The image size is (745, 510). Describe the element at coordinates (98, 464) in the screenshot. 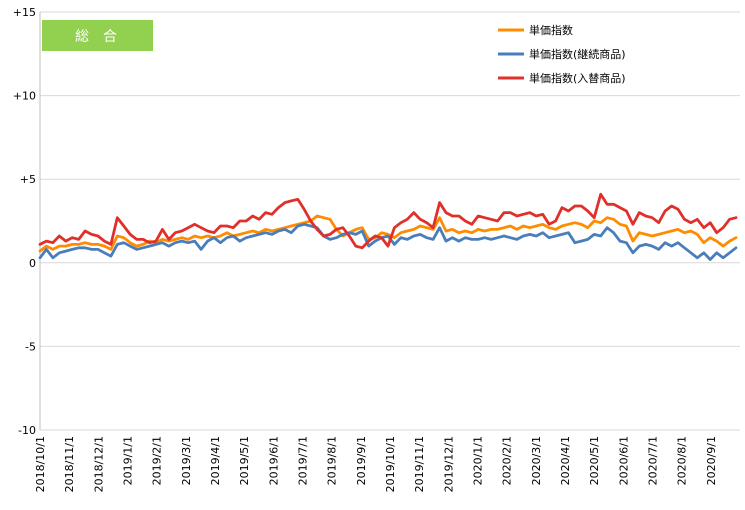

I see `x-tick-label: 2018/12/1` at that location.